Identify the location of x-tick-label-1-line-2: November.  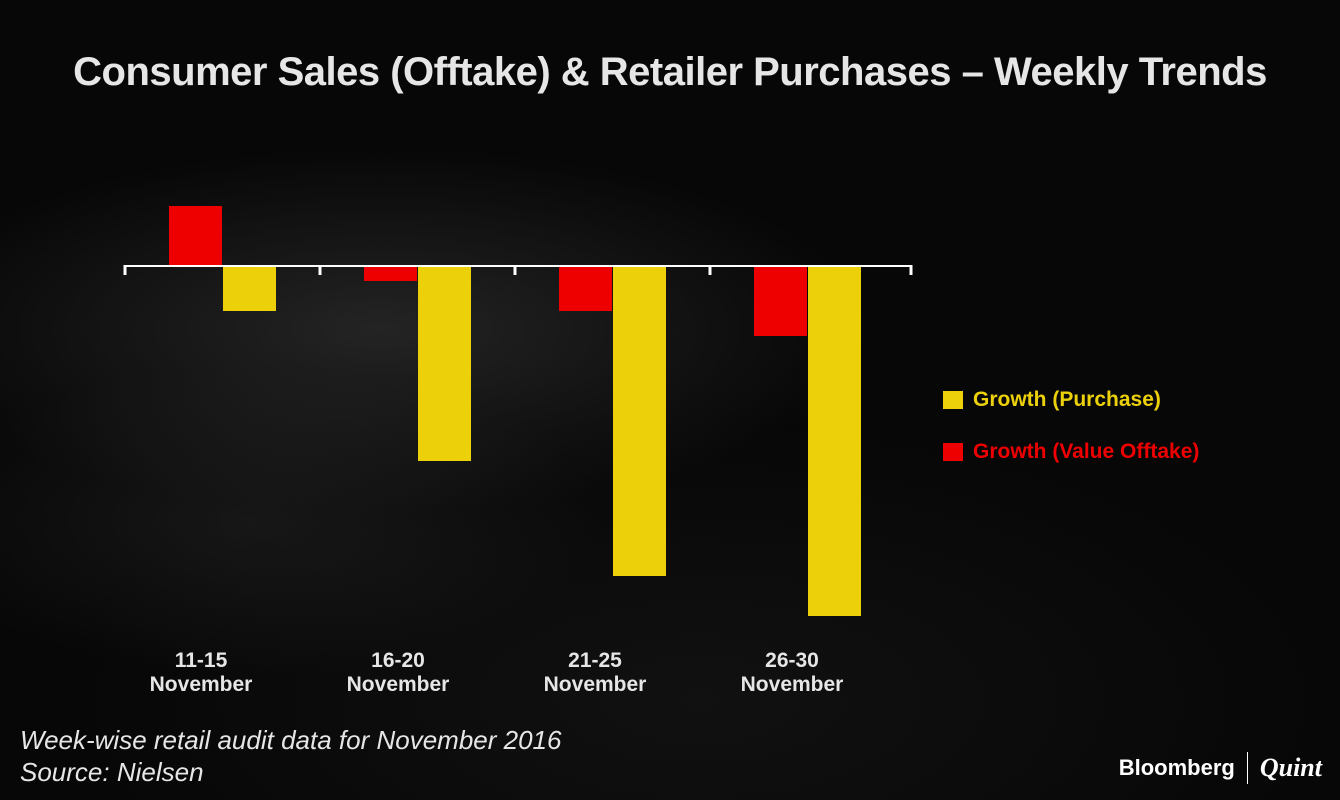
(201, 684).